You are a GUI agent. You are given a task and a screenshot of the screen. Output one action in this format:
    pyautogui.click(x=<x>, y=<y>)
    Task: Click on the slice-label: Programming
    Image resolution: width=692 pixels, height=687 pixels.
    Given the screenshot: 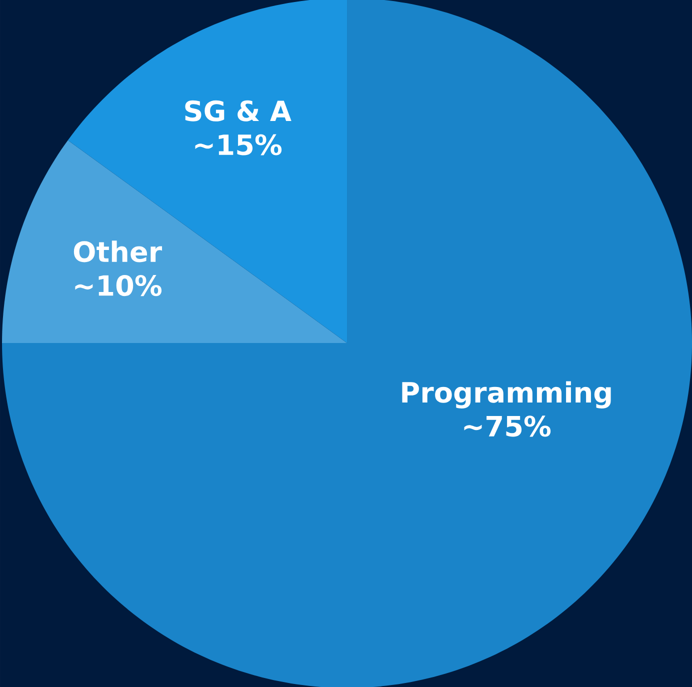 What is the action you would take?
    pyautogui.click(x=506, y=394)
    